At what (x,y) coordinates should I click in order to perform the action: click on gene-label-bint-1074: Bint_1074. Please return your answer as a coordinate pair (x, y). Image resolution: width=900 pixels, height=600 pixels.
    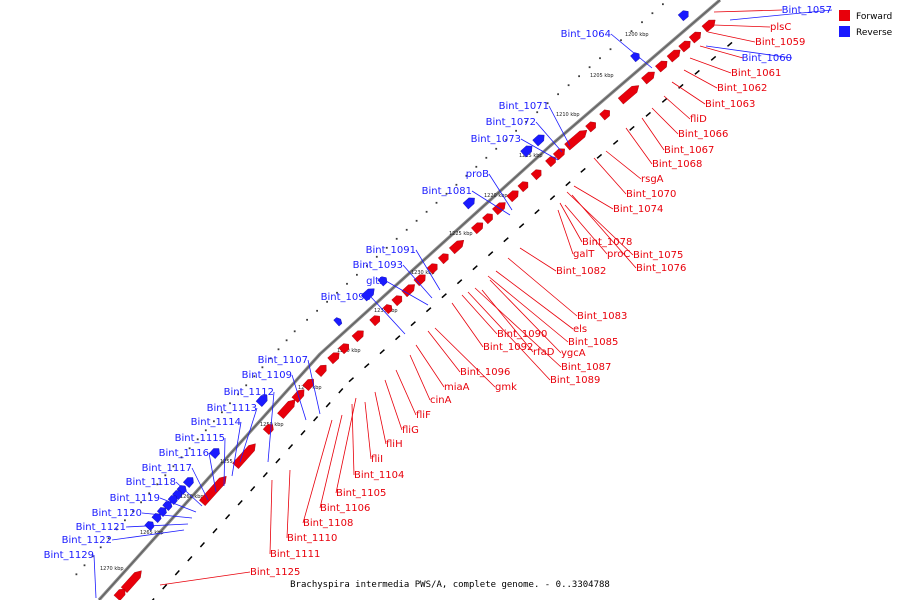
    Looking at the image, I should click on (638, 209).